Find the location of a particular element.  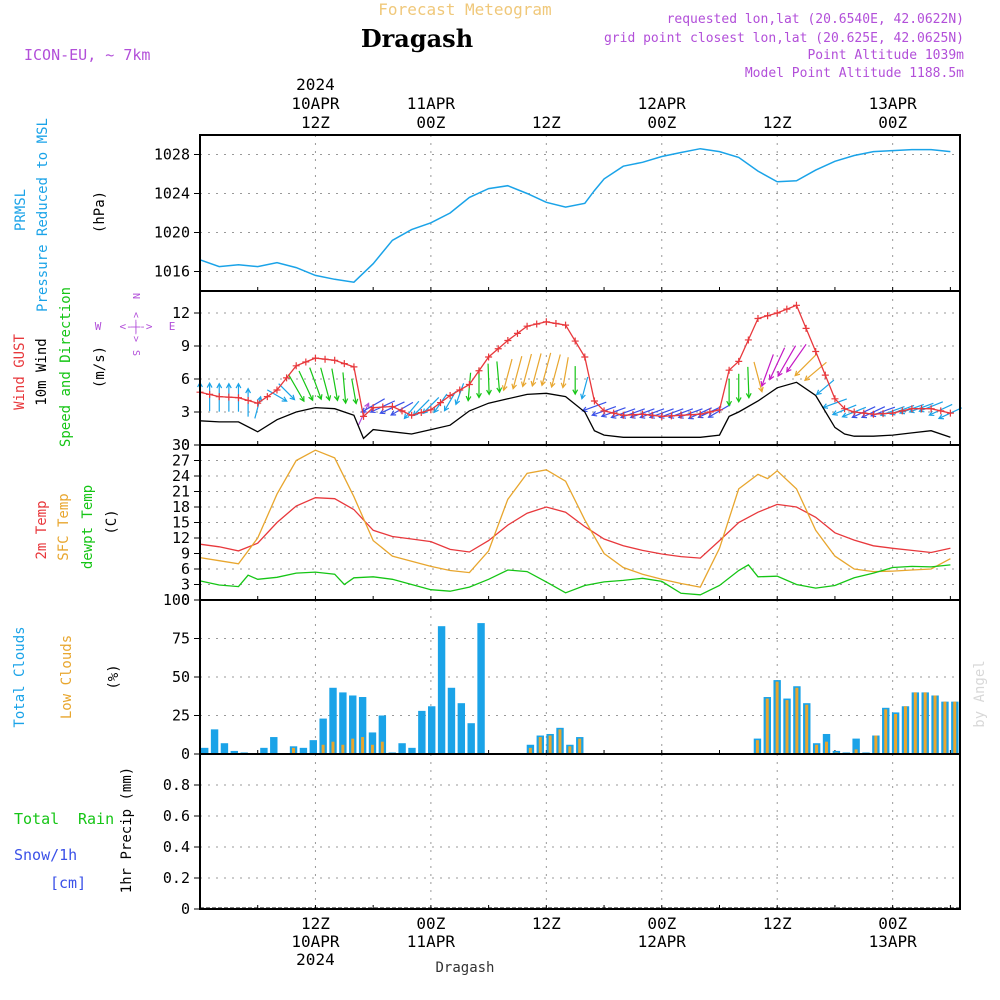

compass-arrow-v: <-|-> is located at coordinates (135, 327).